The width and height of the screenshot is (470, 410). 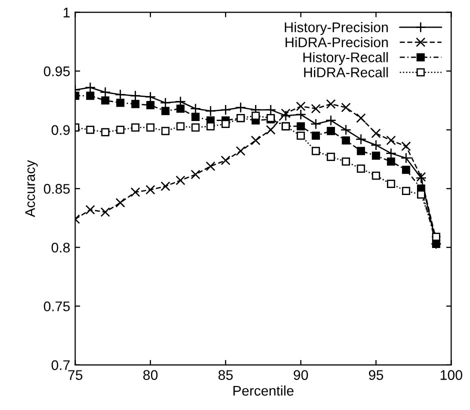 What do you see at coordinates (67, 13) in the screenshot?
I see `y-tick-label: 1` at bounding box center [67, 13].